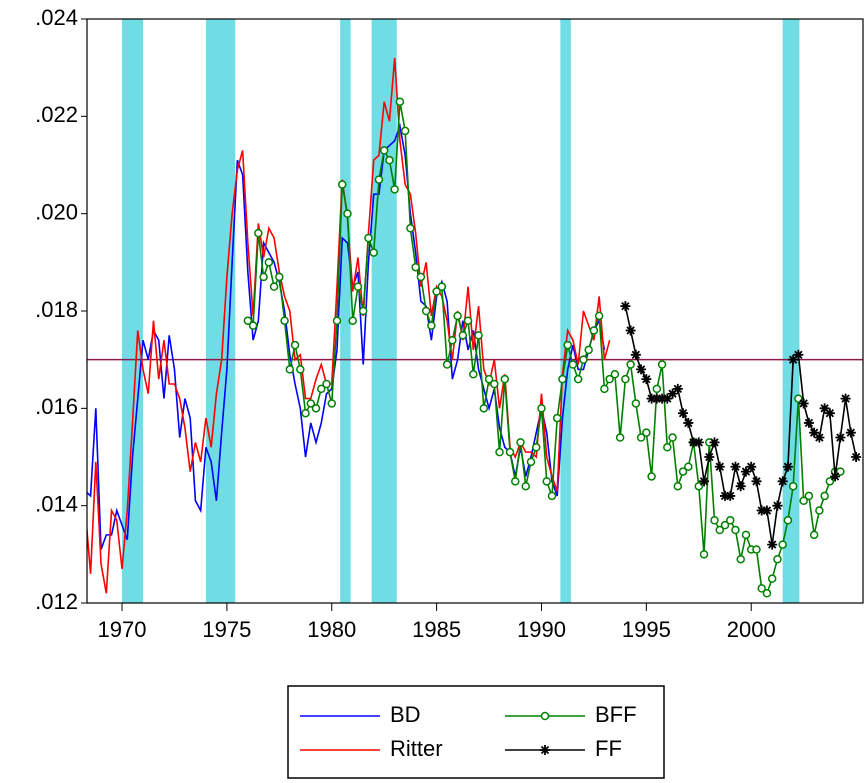  What do you see at coordinates (56, 503) in the screenshot?
I see `y-tick-label: .014` at bounding box center [56, 503].